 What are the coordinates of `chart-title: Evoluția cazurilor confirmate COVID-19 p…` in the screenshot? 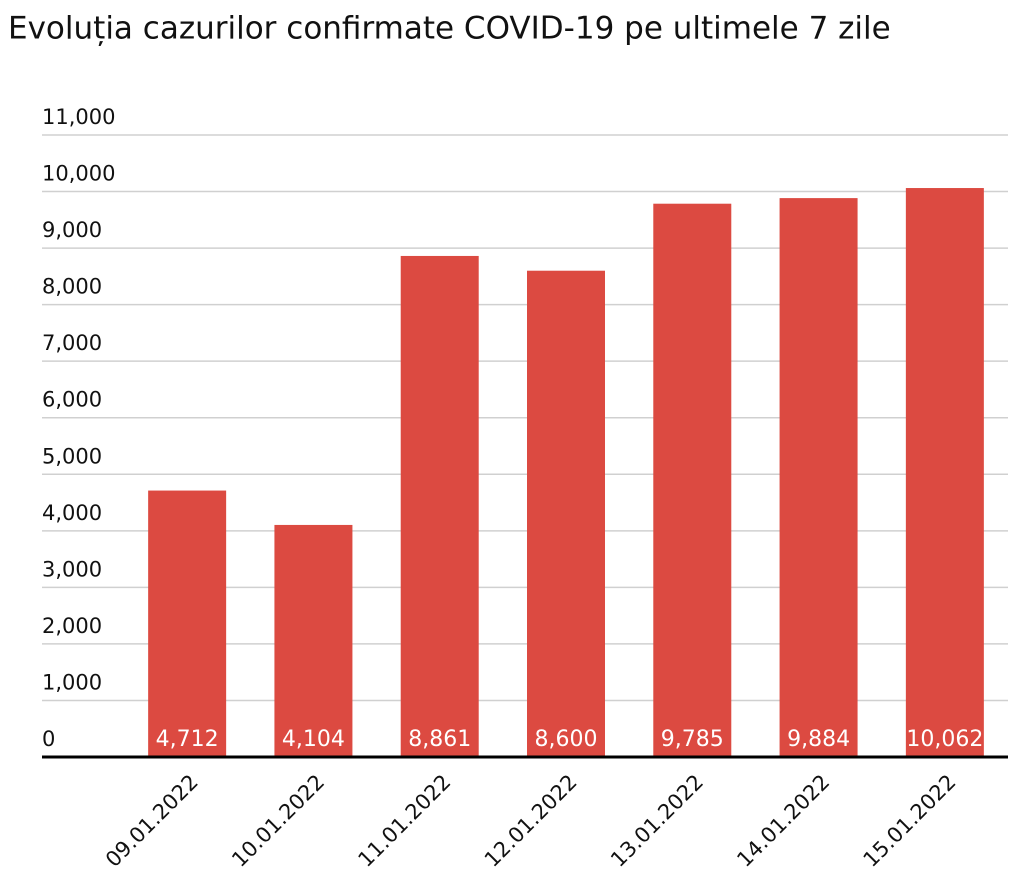 It's located at (449, 29).